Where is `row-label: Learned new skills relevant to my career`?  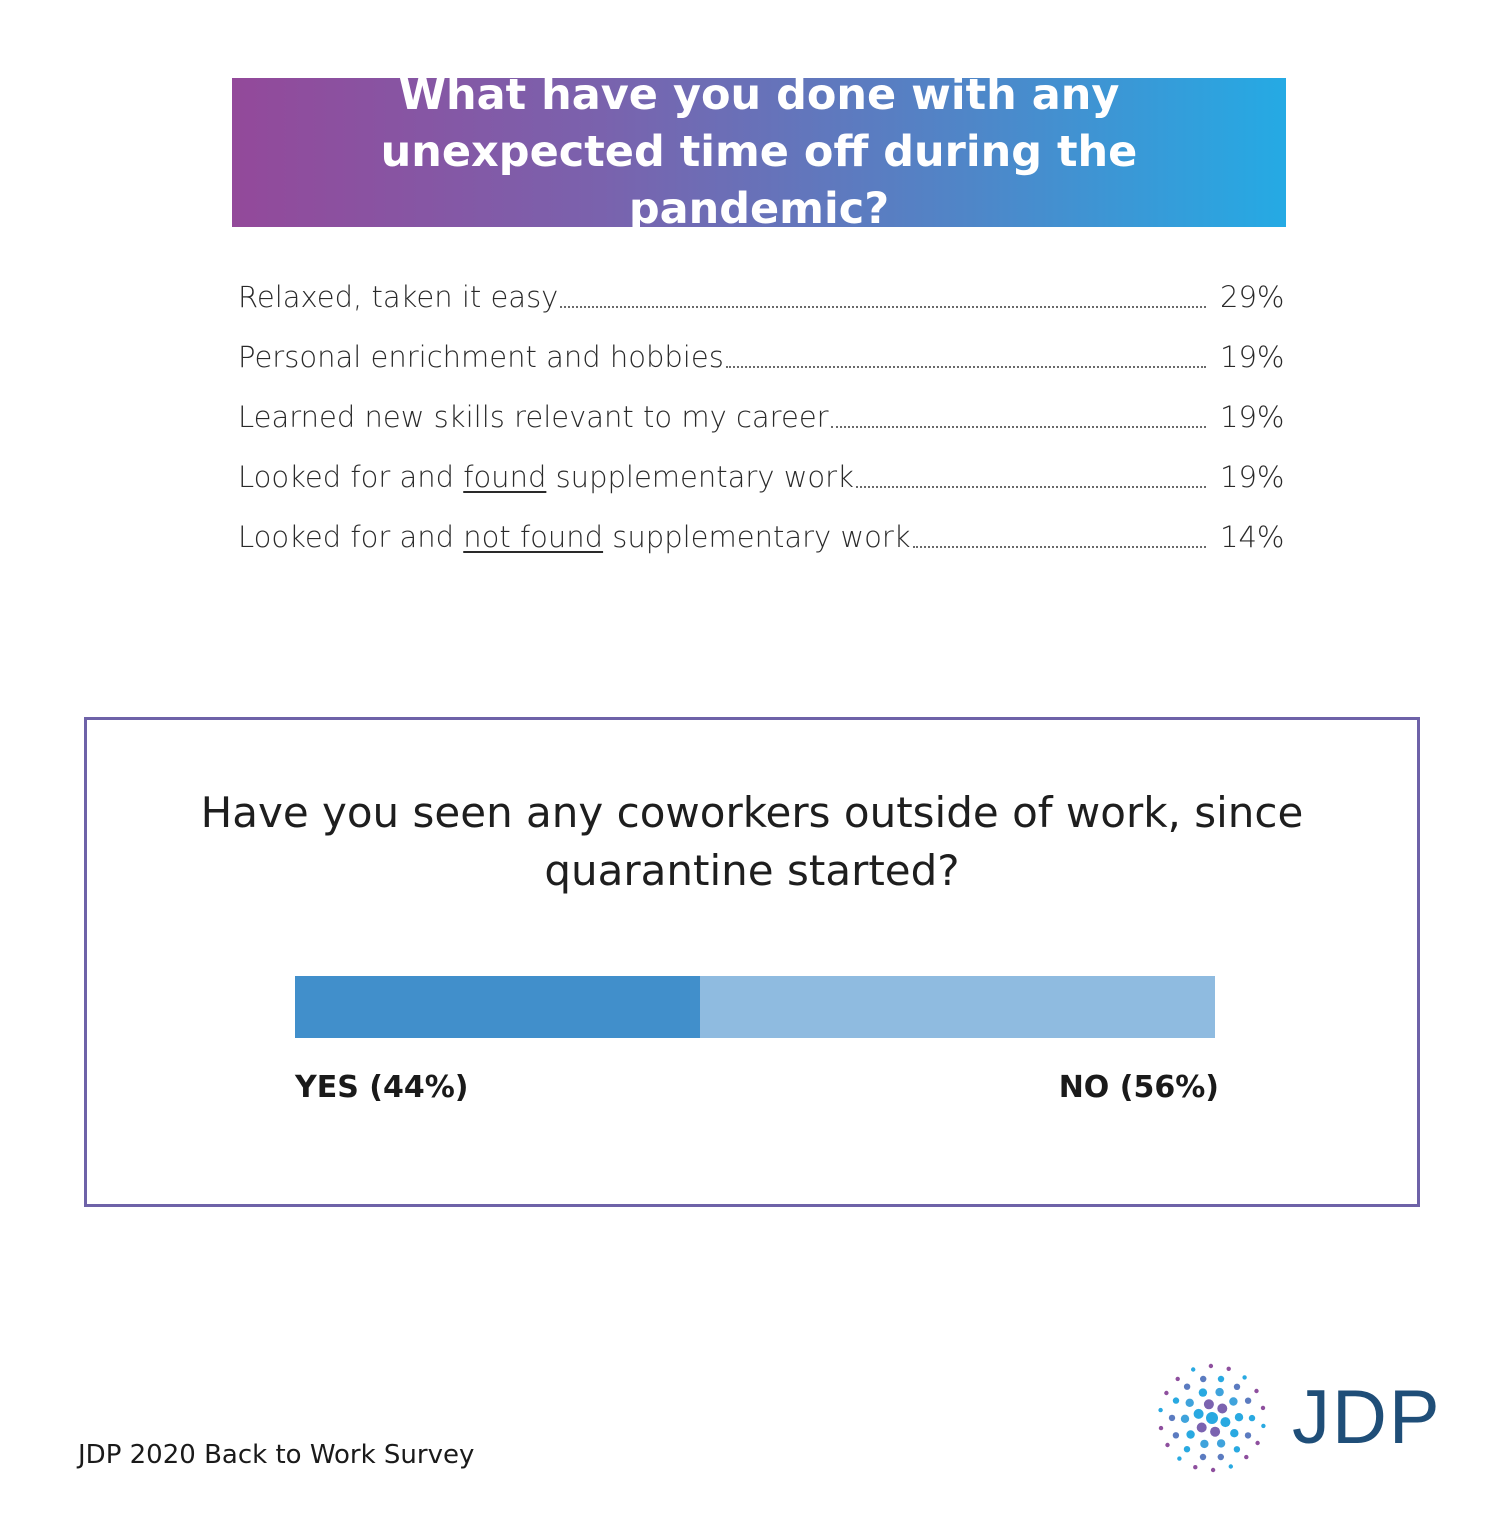
row-label: Learned new skills relevant to my career is located at coordinates (533, 423).